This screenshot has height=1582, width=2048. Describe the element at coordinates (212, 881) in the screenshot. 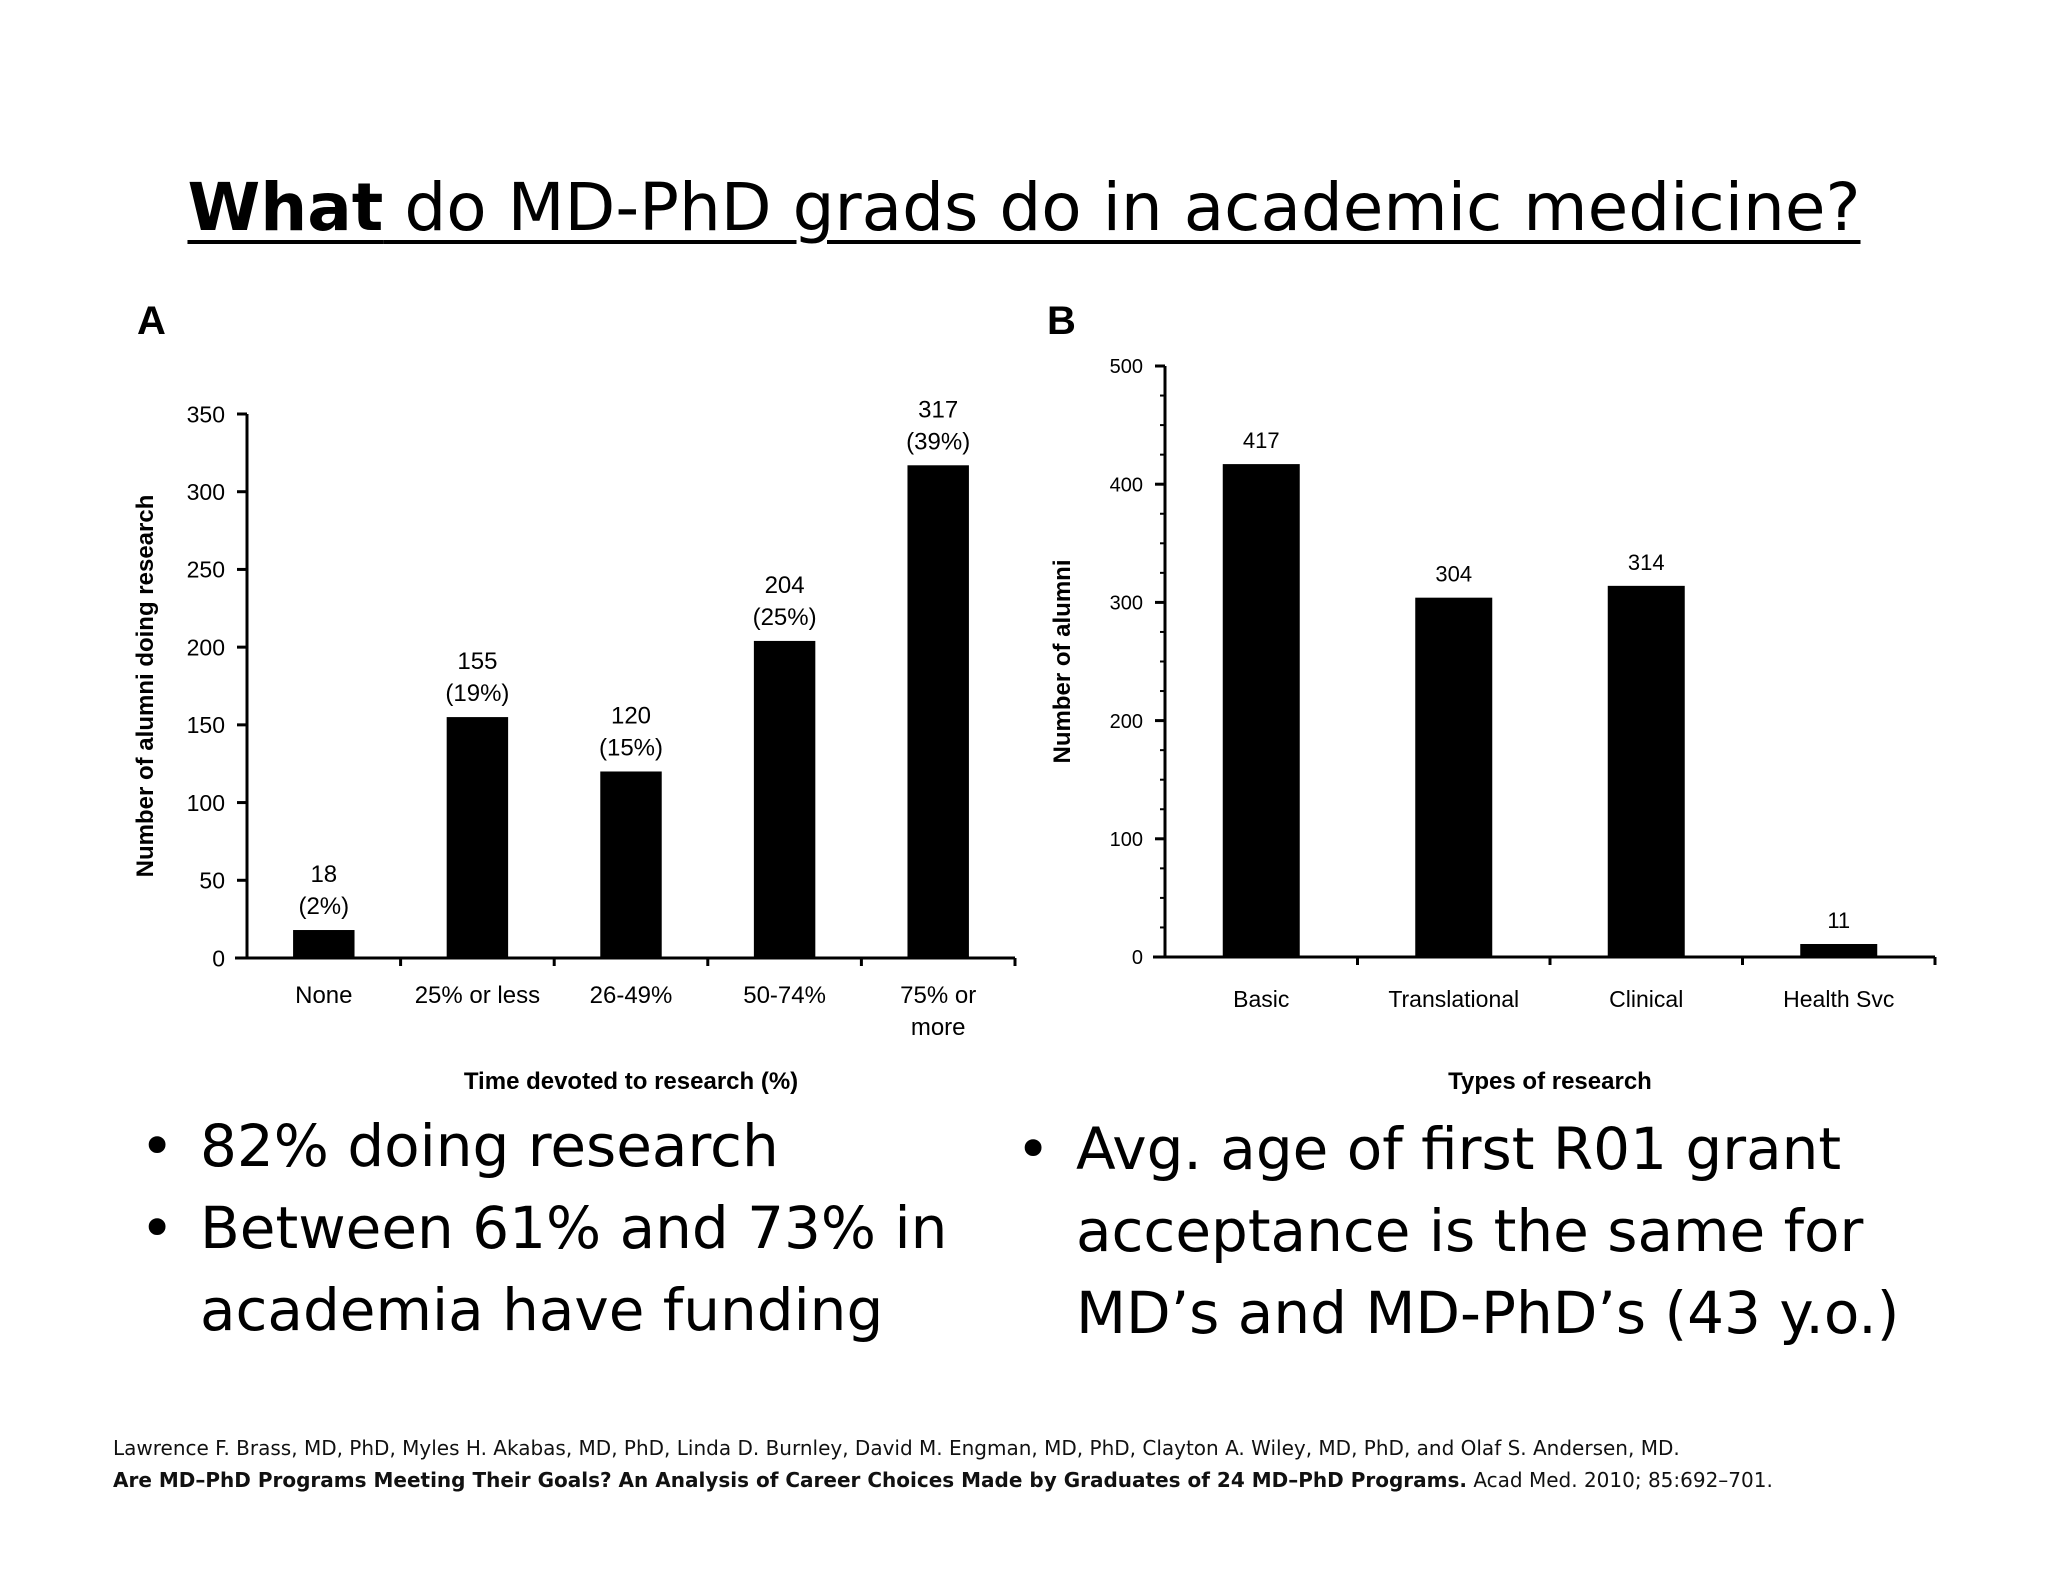

I see `y-tick-label: 50` at that location.